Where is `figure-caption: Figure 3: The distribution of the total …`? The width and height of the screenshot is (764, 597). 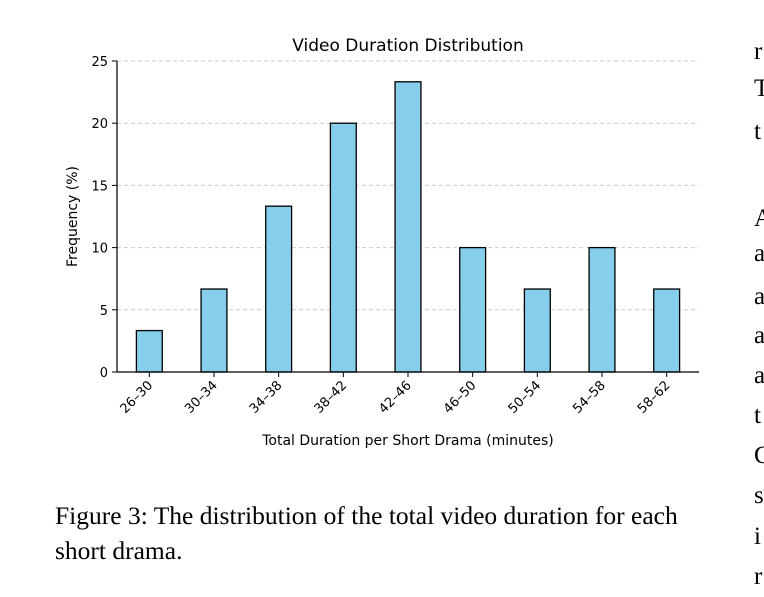 figure-caption: Figure 3: The distribution of the total … is located at coordinates (366, 533).